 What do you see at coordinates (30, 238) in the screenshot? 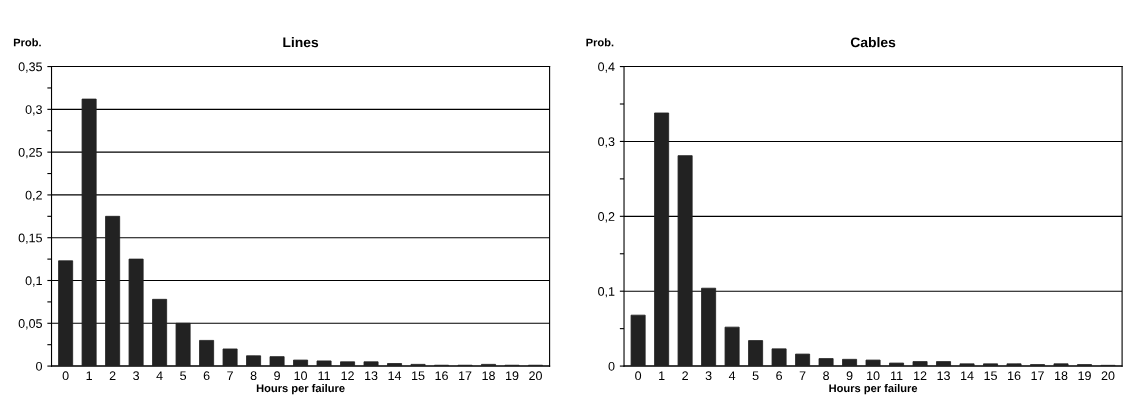
I see `y-tick-label: 0,15` at bounding box center [30, 238].